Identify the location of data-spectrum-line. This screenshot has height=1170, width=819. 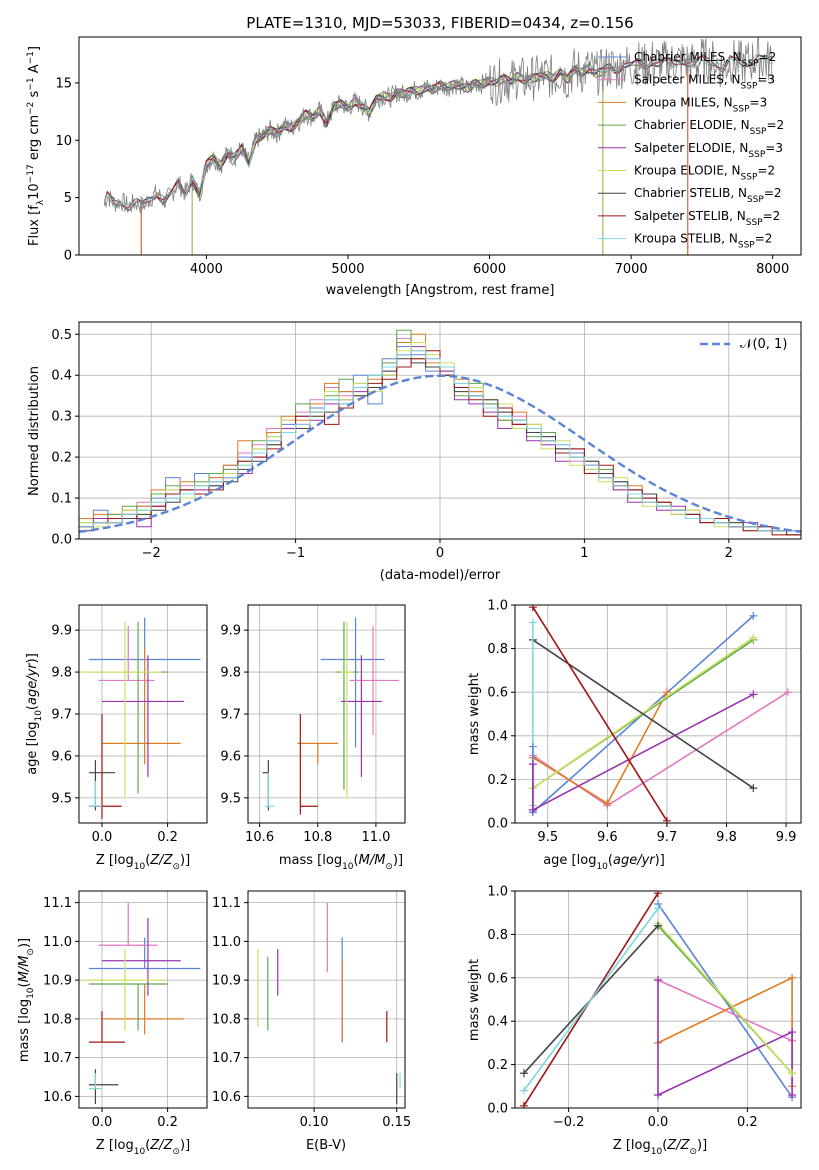
(438, 125).